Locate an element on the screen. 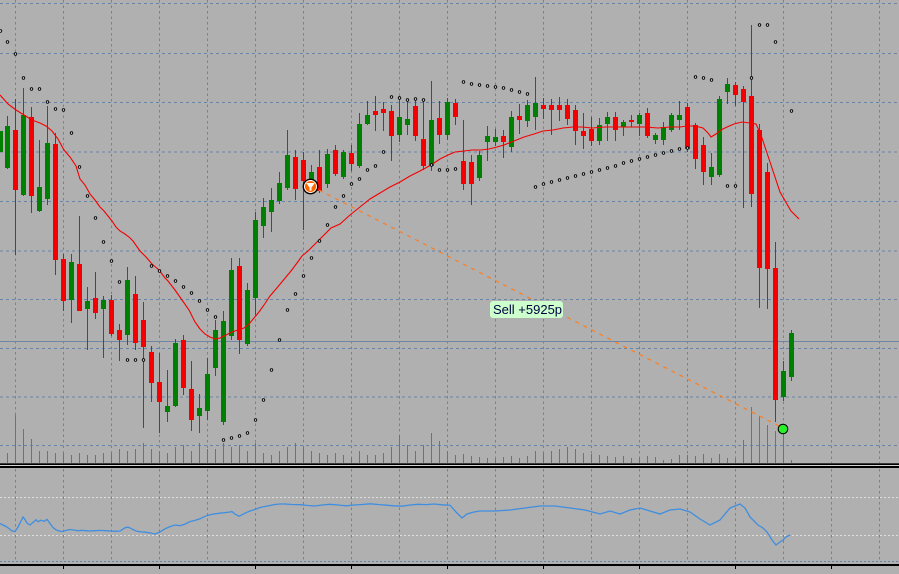 The image size is (899, 574). svg-text: Sell +5925p is located at coordinates (527, 309).